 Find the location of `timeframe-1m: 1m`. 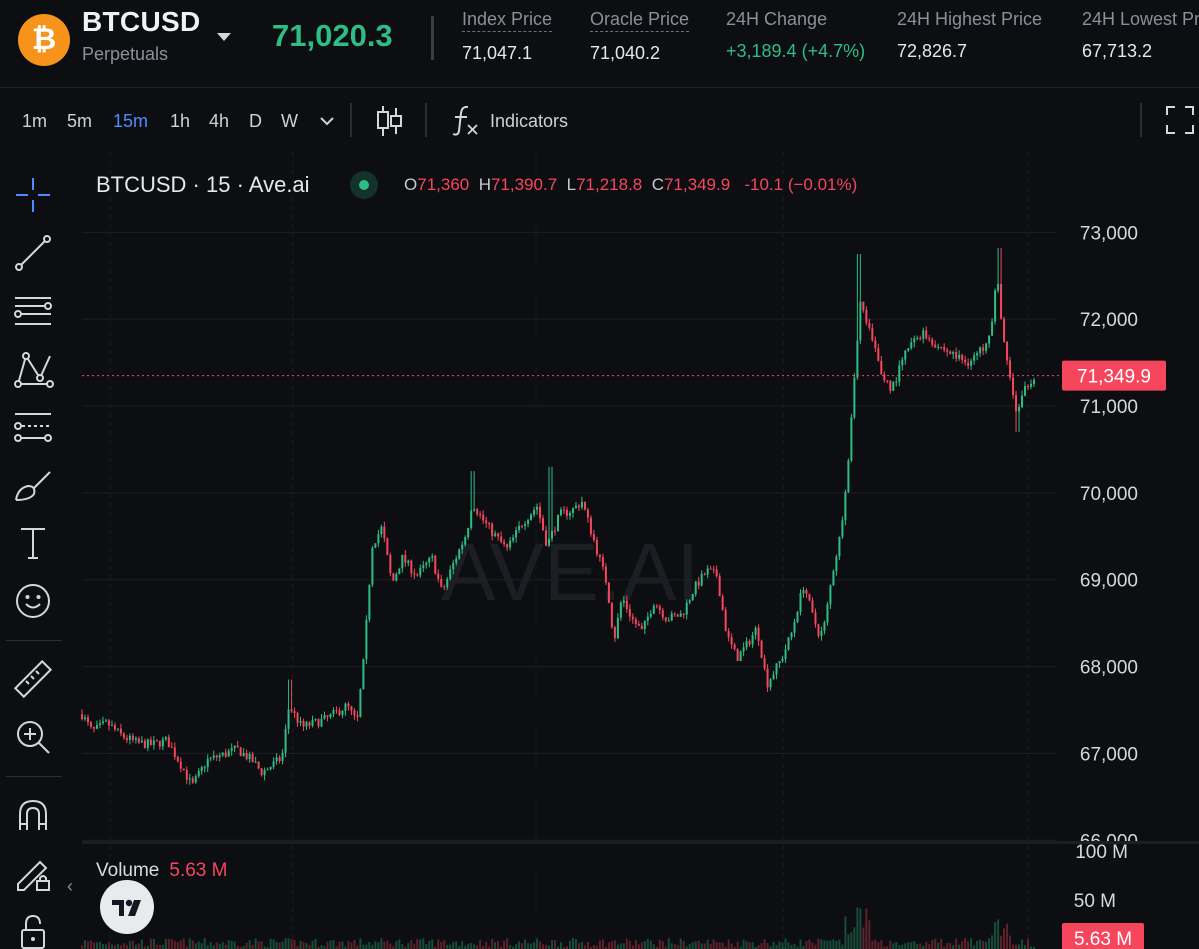

timeframe-1m: 1m is located at coordinates (35, 121).